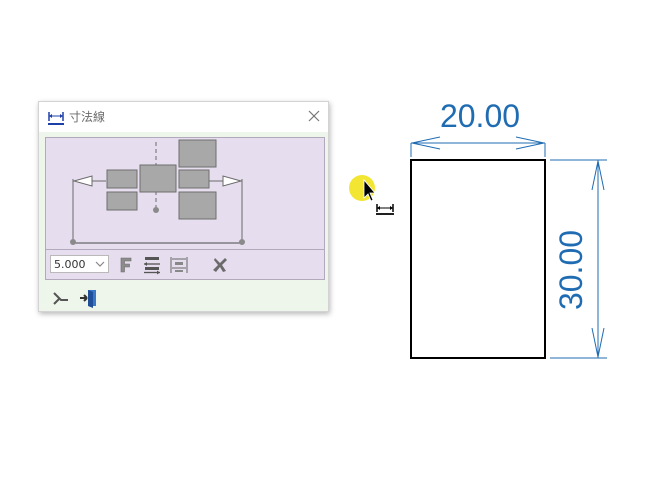  What do you see at coordinates (158, 178) in the screenshot?
I see `text-box-center` at bounding box center [158, 178].